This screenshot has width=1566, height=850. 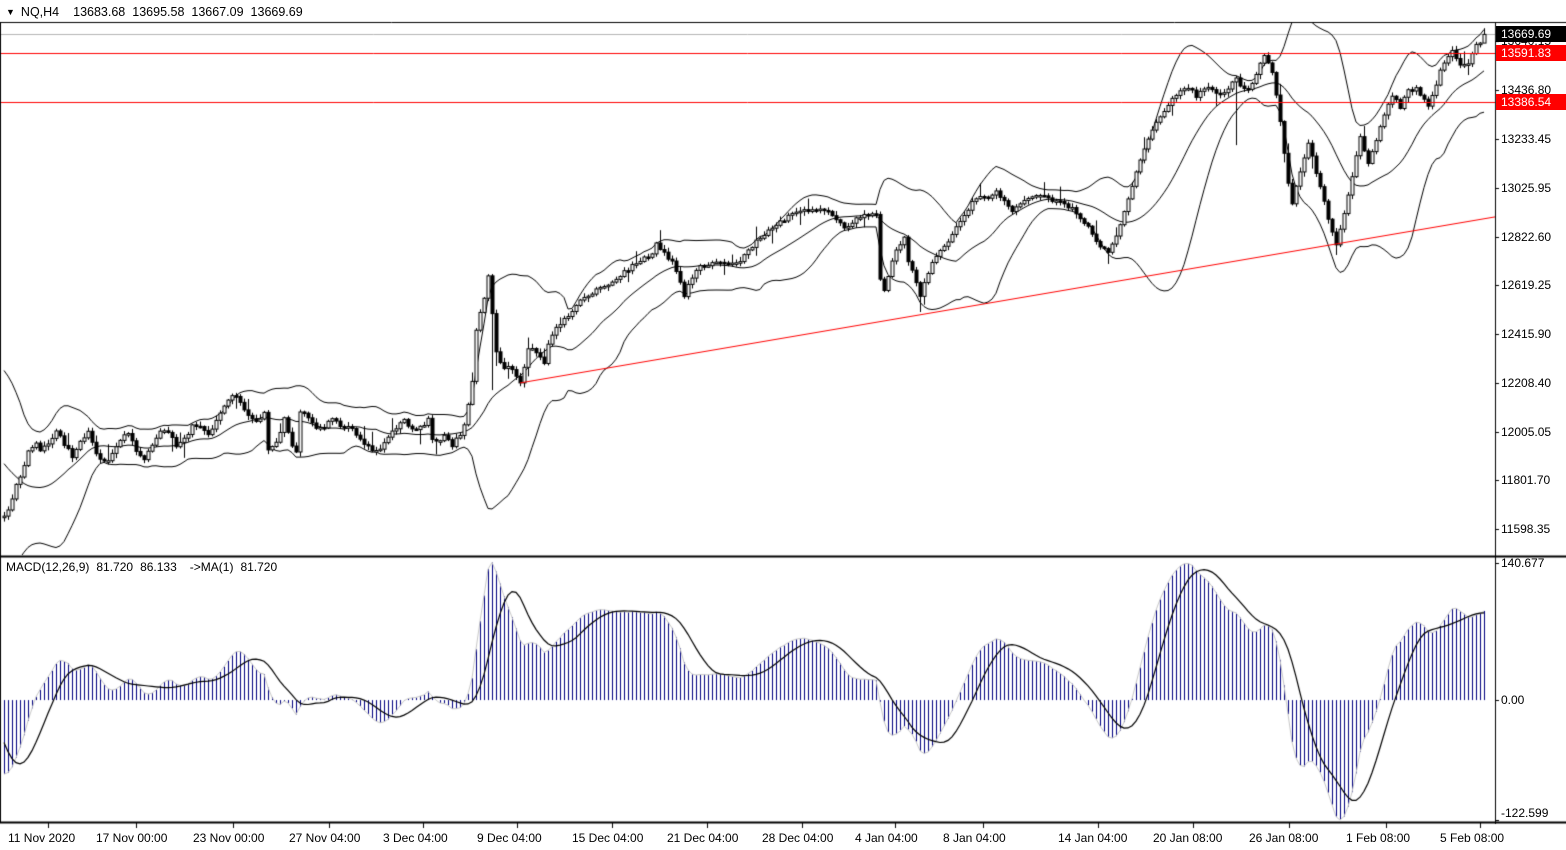 I want to click on quote-open: 13683.68, so click(x=99, y=12).